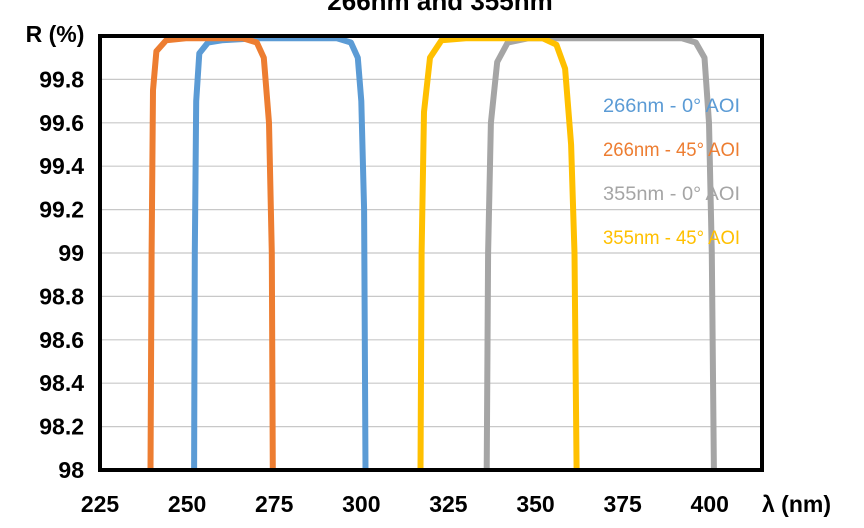 Image resolution: width=864 pixels, height=528 pixels. What do you see at coordinates (61, 274) in the screenshot?
I see `y-tick-labels: 98 98.2 98.4 98.6 98.8 99 99.2 99.4 99.6 99.8` at bounding box center [61, 274].